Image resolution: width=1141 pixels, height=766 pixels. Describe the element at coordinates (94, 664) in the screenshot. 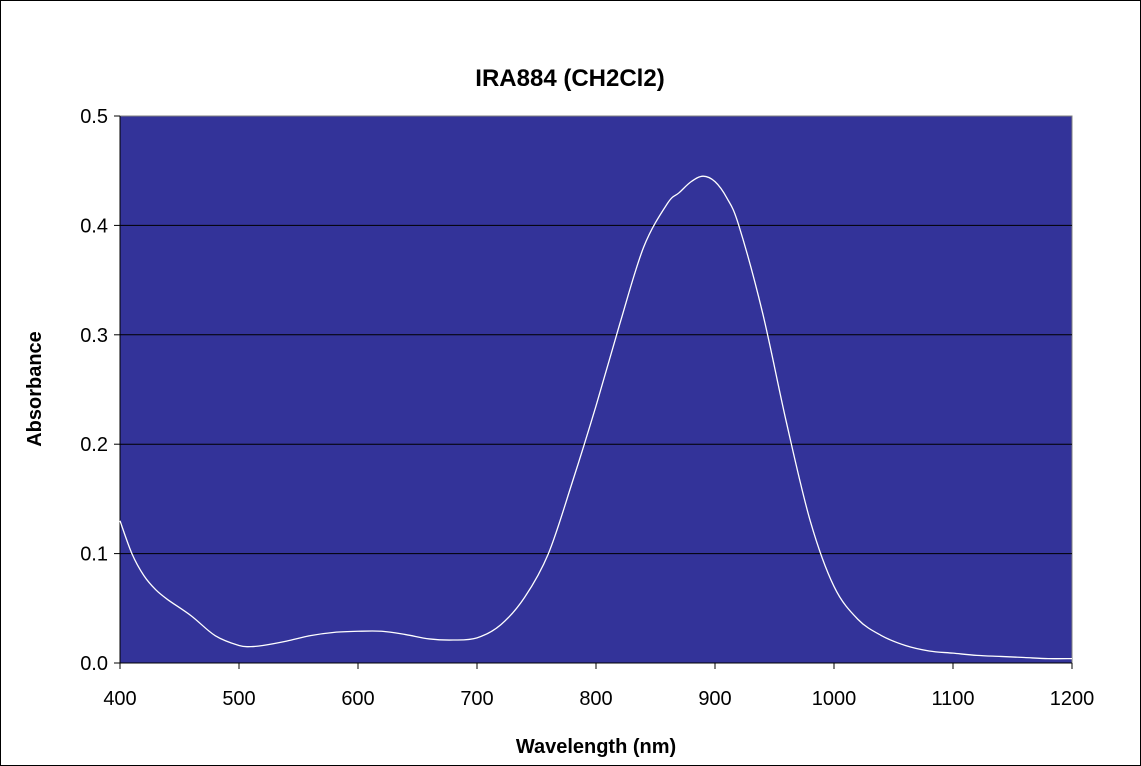

I see `y-tick-label: 0.0` at that location.